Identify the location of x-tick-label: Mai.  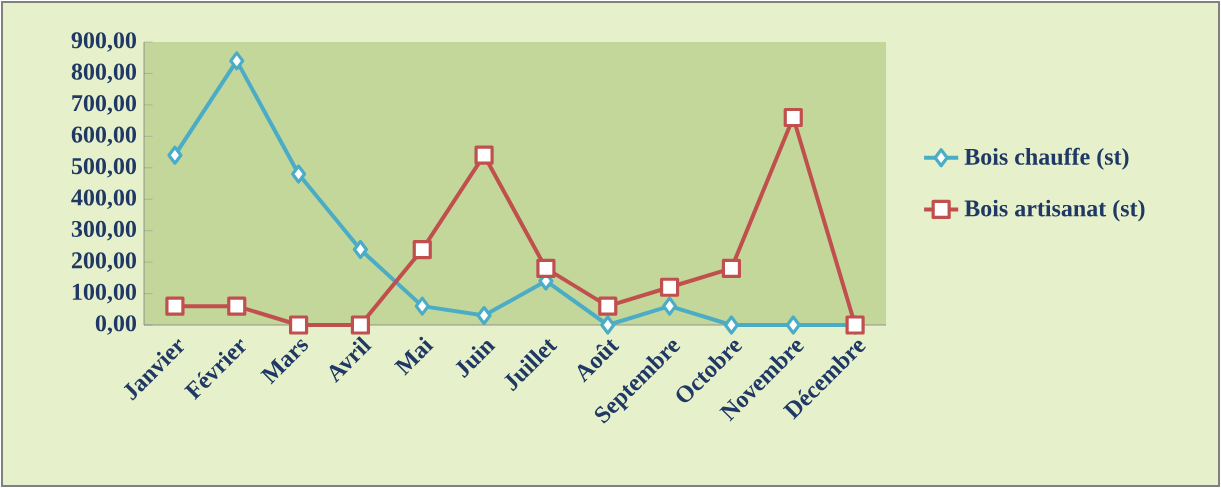
(413, 356).